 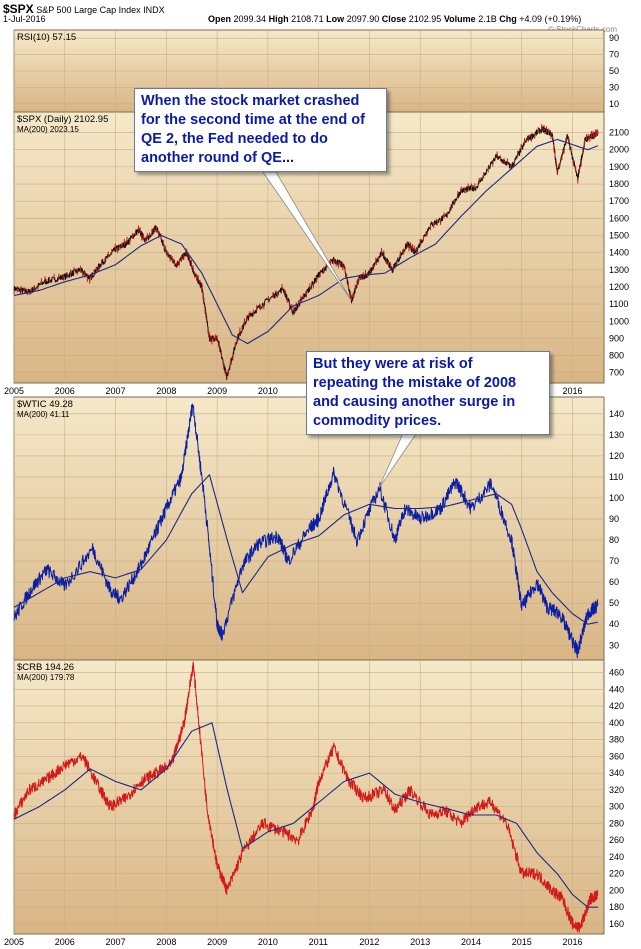 I want to click on x-tick-label: 2012, so click(x=369, y=942).